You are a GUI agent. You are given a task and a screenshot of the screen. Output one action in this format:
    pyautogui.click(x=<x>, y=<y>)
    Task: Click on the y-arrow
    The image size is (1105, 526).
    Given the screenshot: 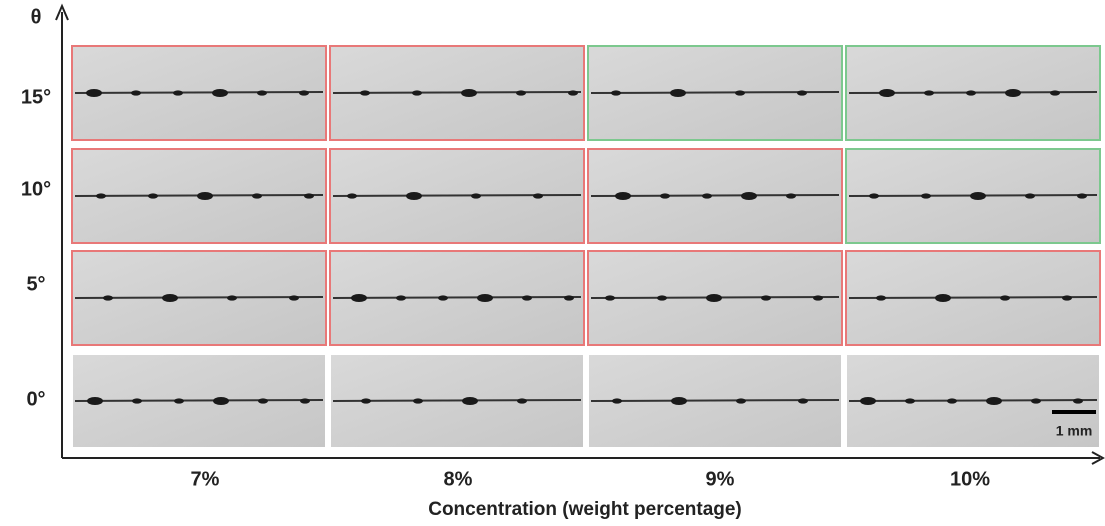 What is the action you would take?
    pyautogui.click(x=62, y=12)
    